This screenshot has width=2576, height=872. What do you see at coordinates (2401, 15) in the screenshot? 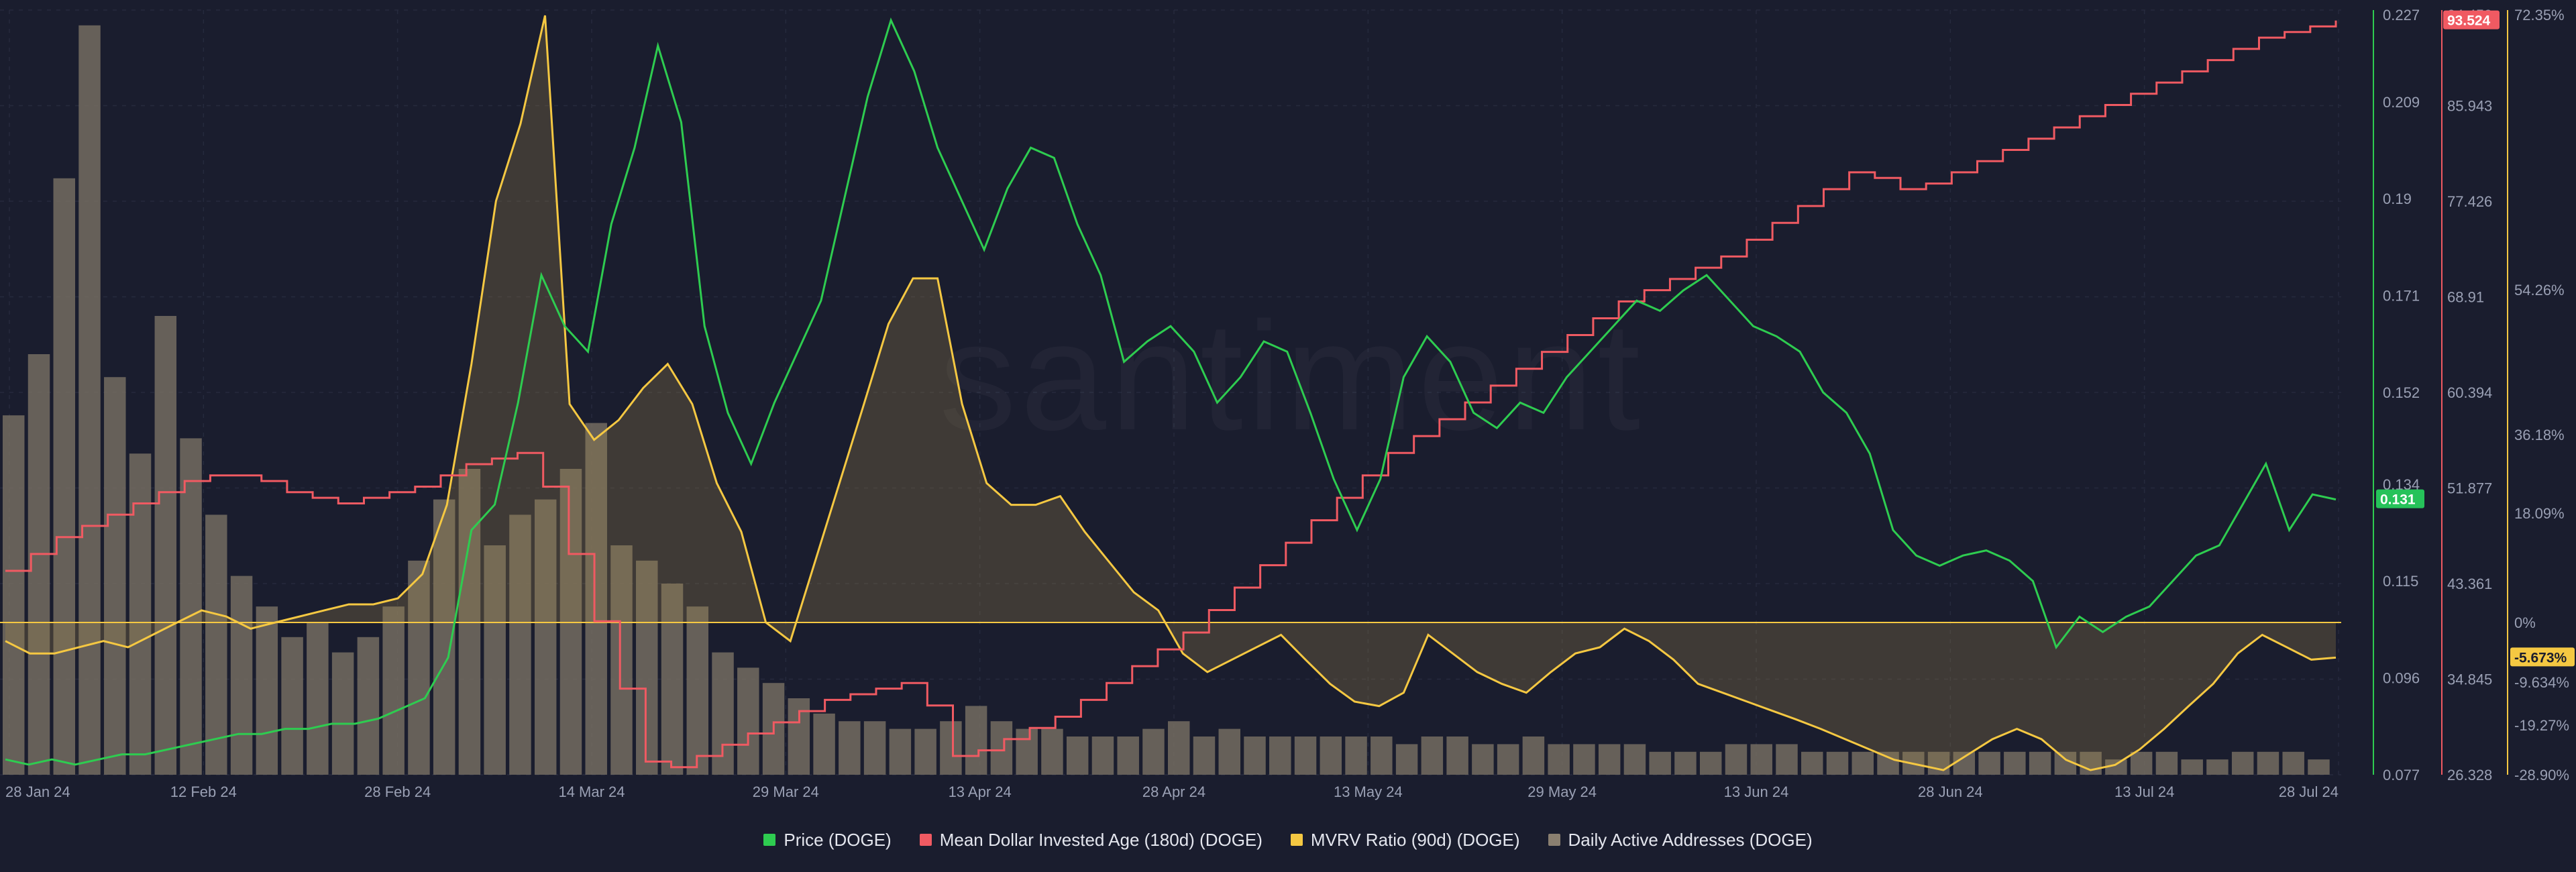
I see `price-axis-tick-label: 0.227` at bounding box center [2401, 15].